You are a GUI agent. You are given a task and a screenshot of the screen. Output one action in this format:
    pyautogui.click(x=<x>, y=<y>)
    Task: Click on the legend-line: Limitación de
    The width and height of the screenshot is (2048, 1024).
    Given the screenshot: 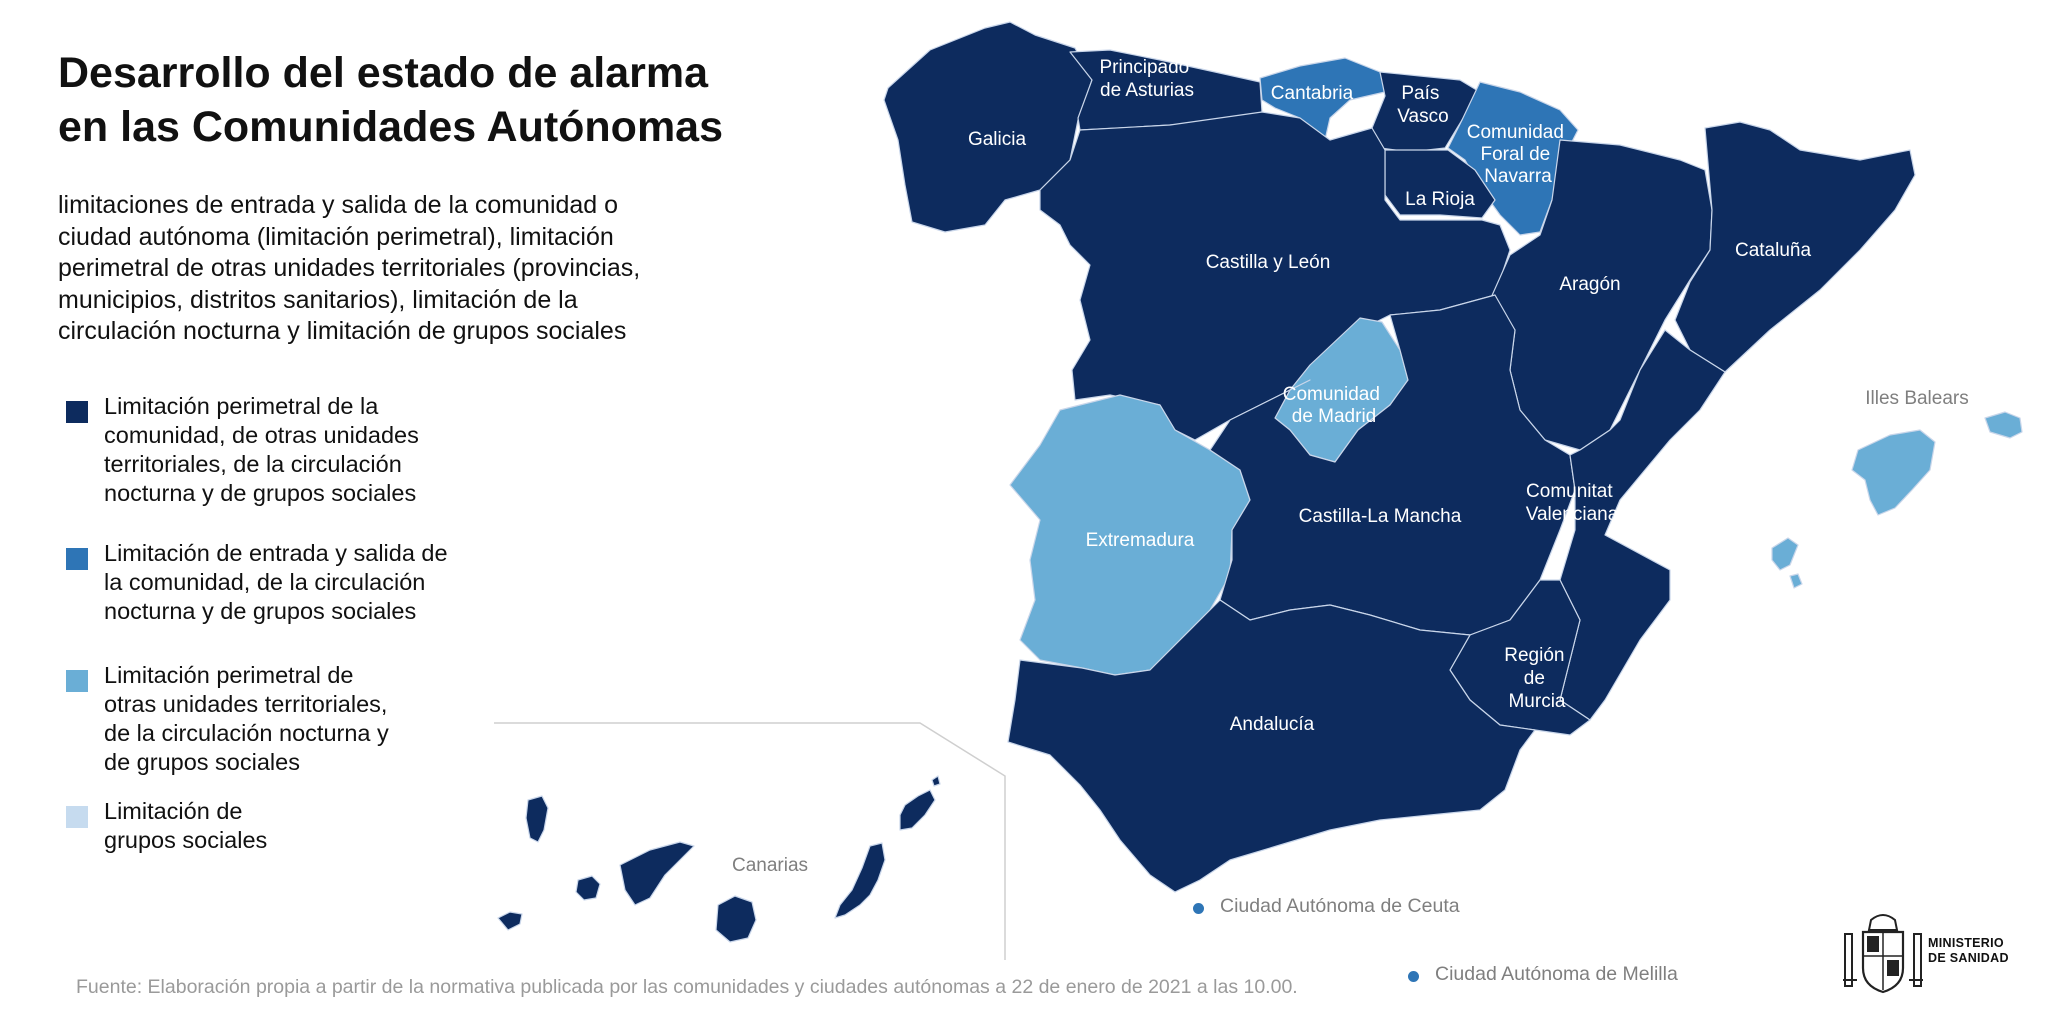 What is the action you would take?
    pyautogui.click(x=173, y=811)
    